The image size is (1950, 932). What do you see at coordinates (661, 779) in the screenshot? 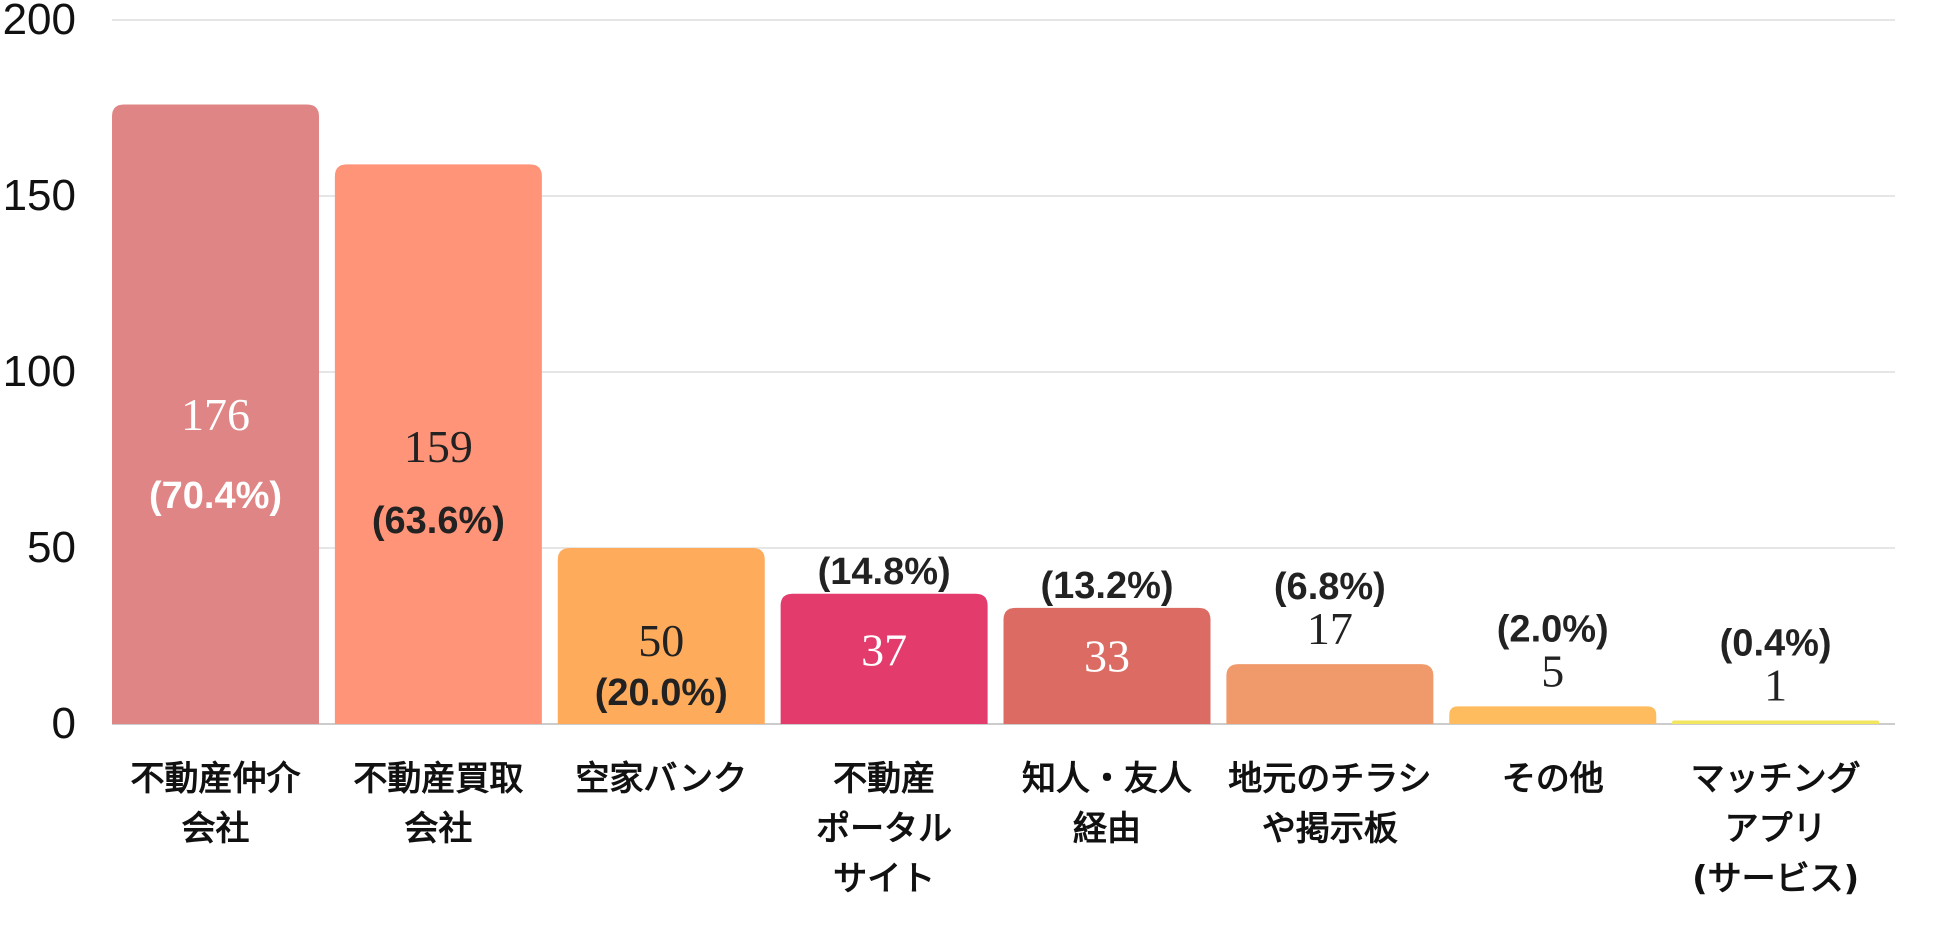
I see `x-tick-label-2-0: 空家バンク` at bounding box center [661, 779].